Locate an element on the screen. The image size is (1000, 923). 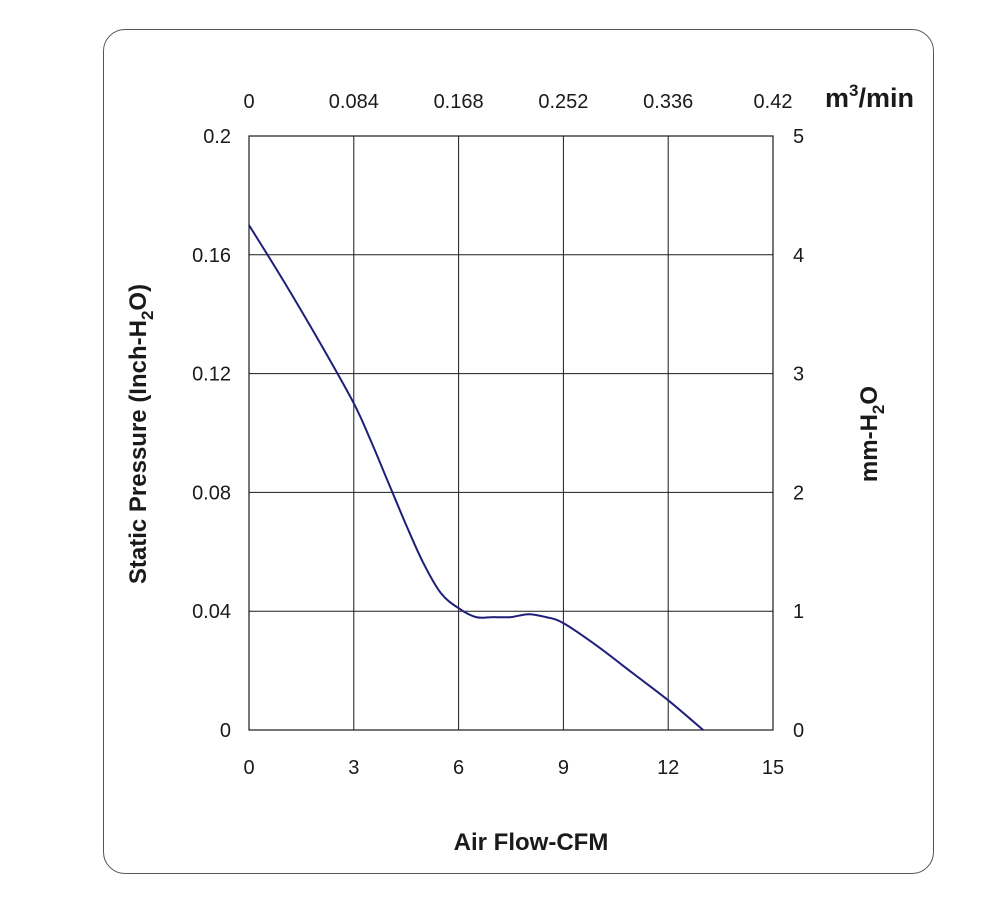
x-axis-title: Air Flow-CFM is located at coordinates (531, 842).